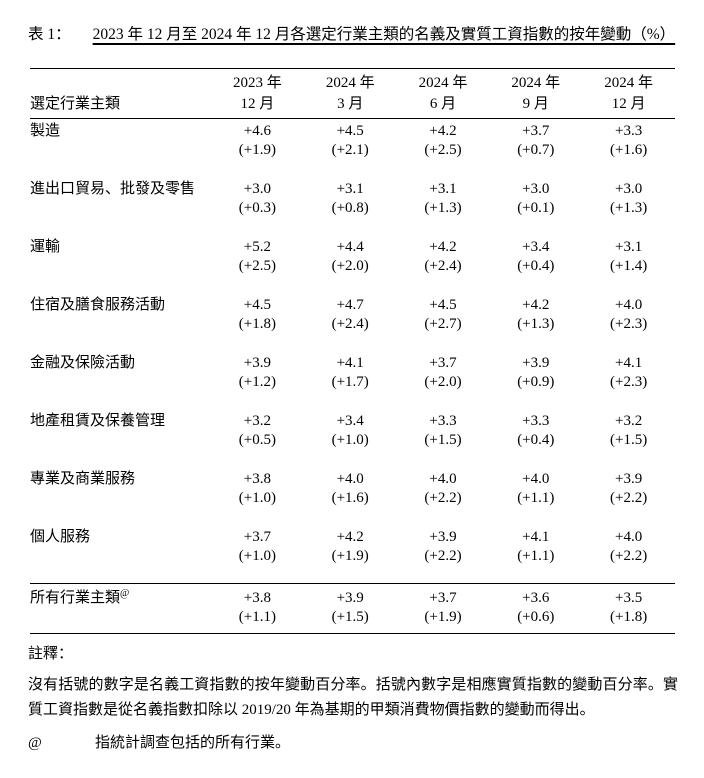 This screenshot has height=778, width=704. What do you see at coordinates (628, 264) in the screenshot?
I see `value-cell: +3.1 (+1.4)` at bounding box center [628, 264].